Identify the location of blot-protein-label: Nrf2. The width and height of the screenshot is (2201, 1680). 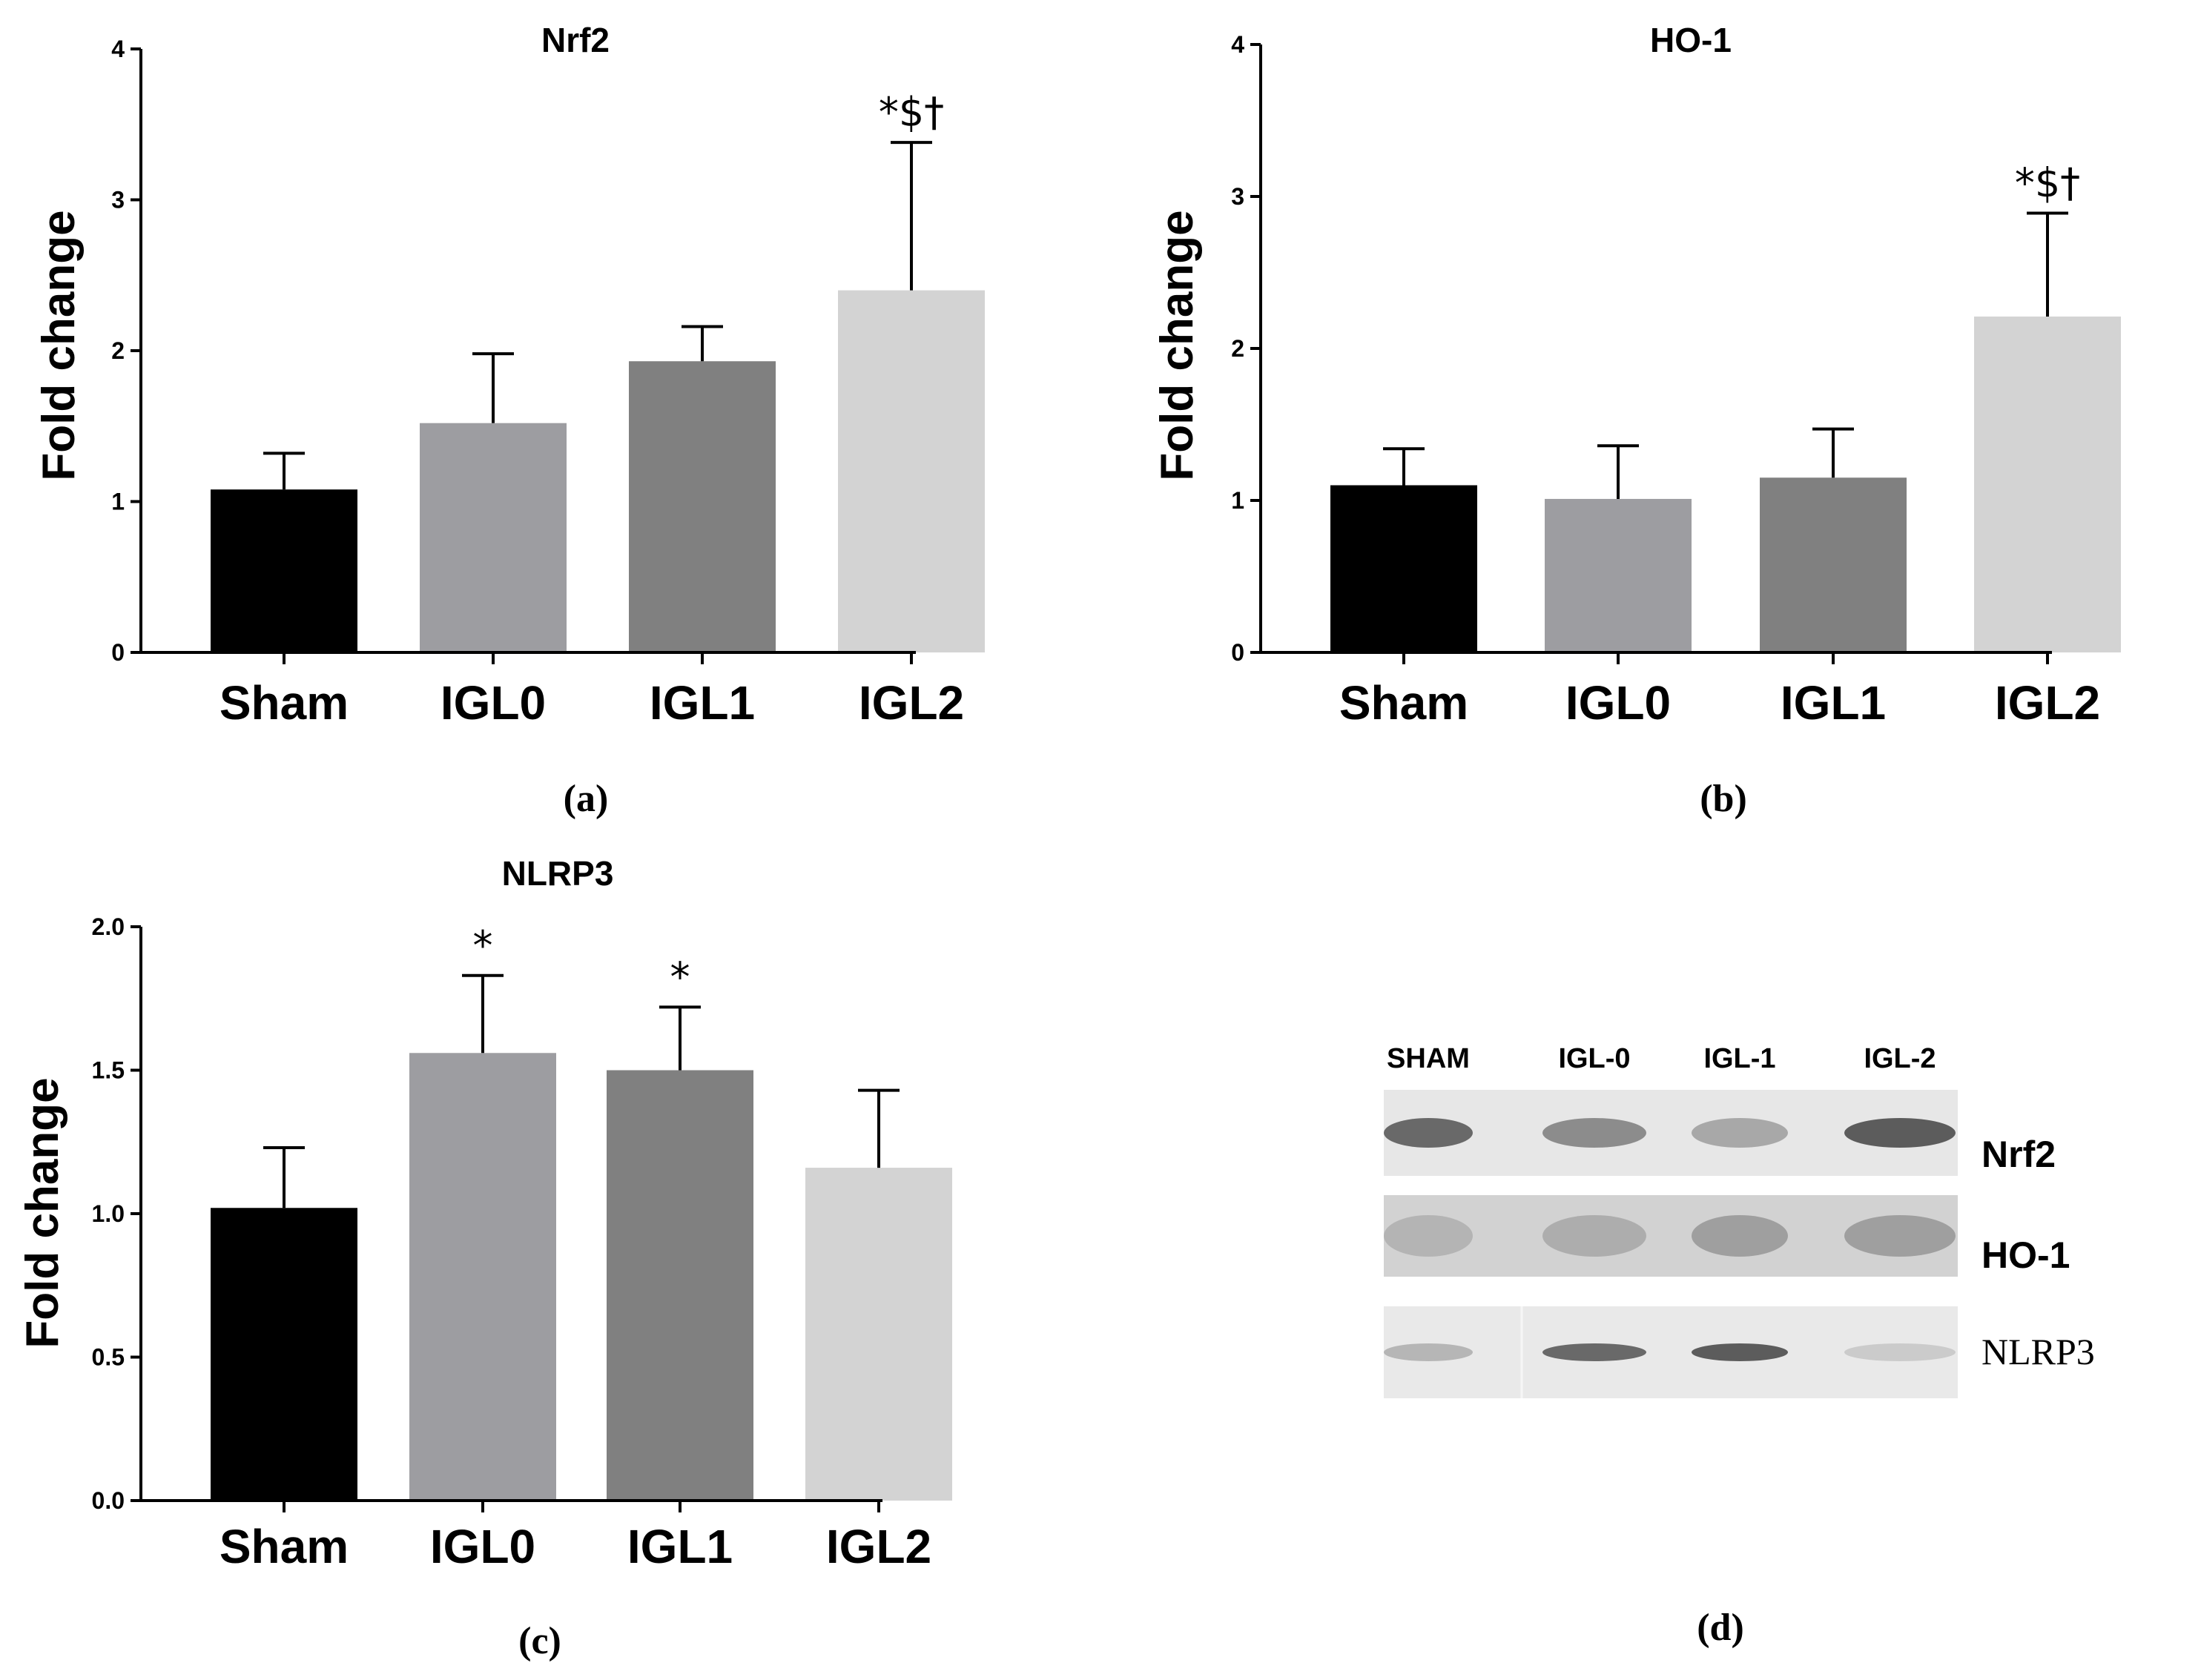
(2018, 1154).